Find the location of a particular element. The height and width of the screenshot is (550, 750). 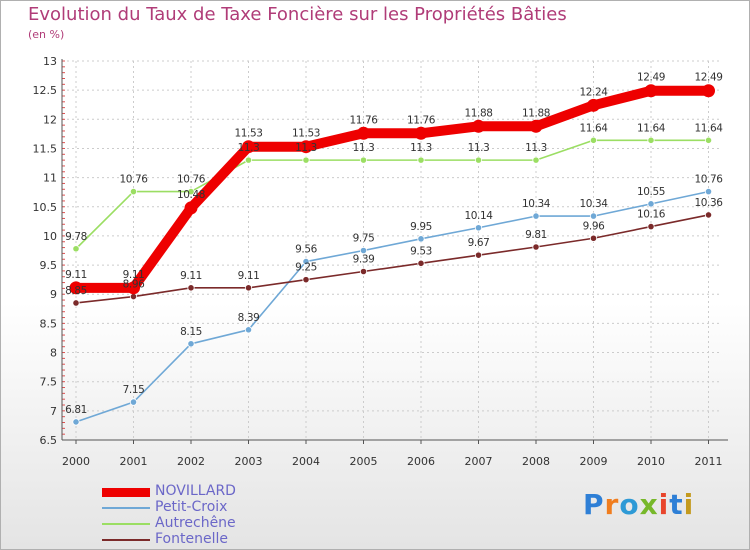

data-label-petit-croix: 9.95 is located at coordinates (421, 227).